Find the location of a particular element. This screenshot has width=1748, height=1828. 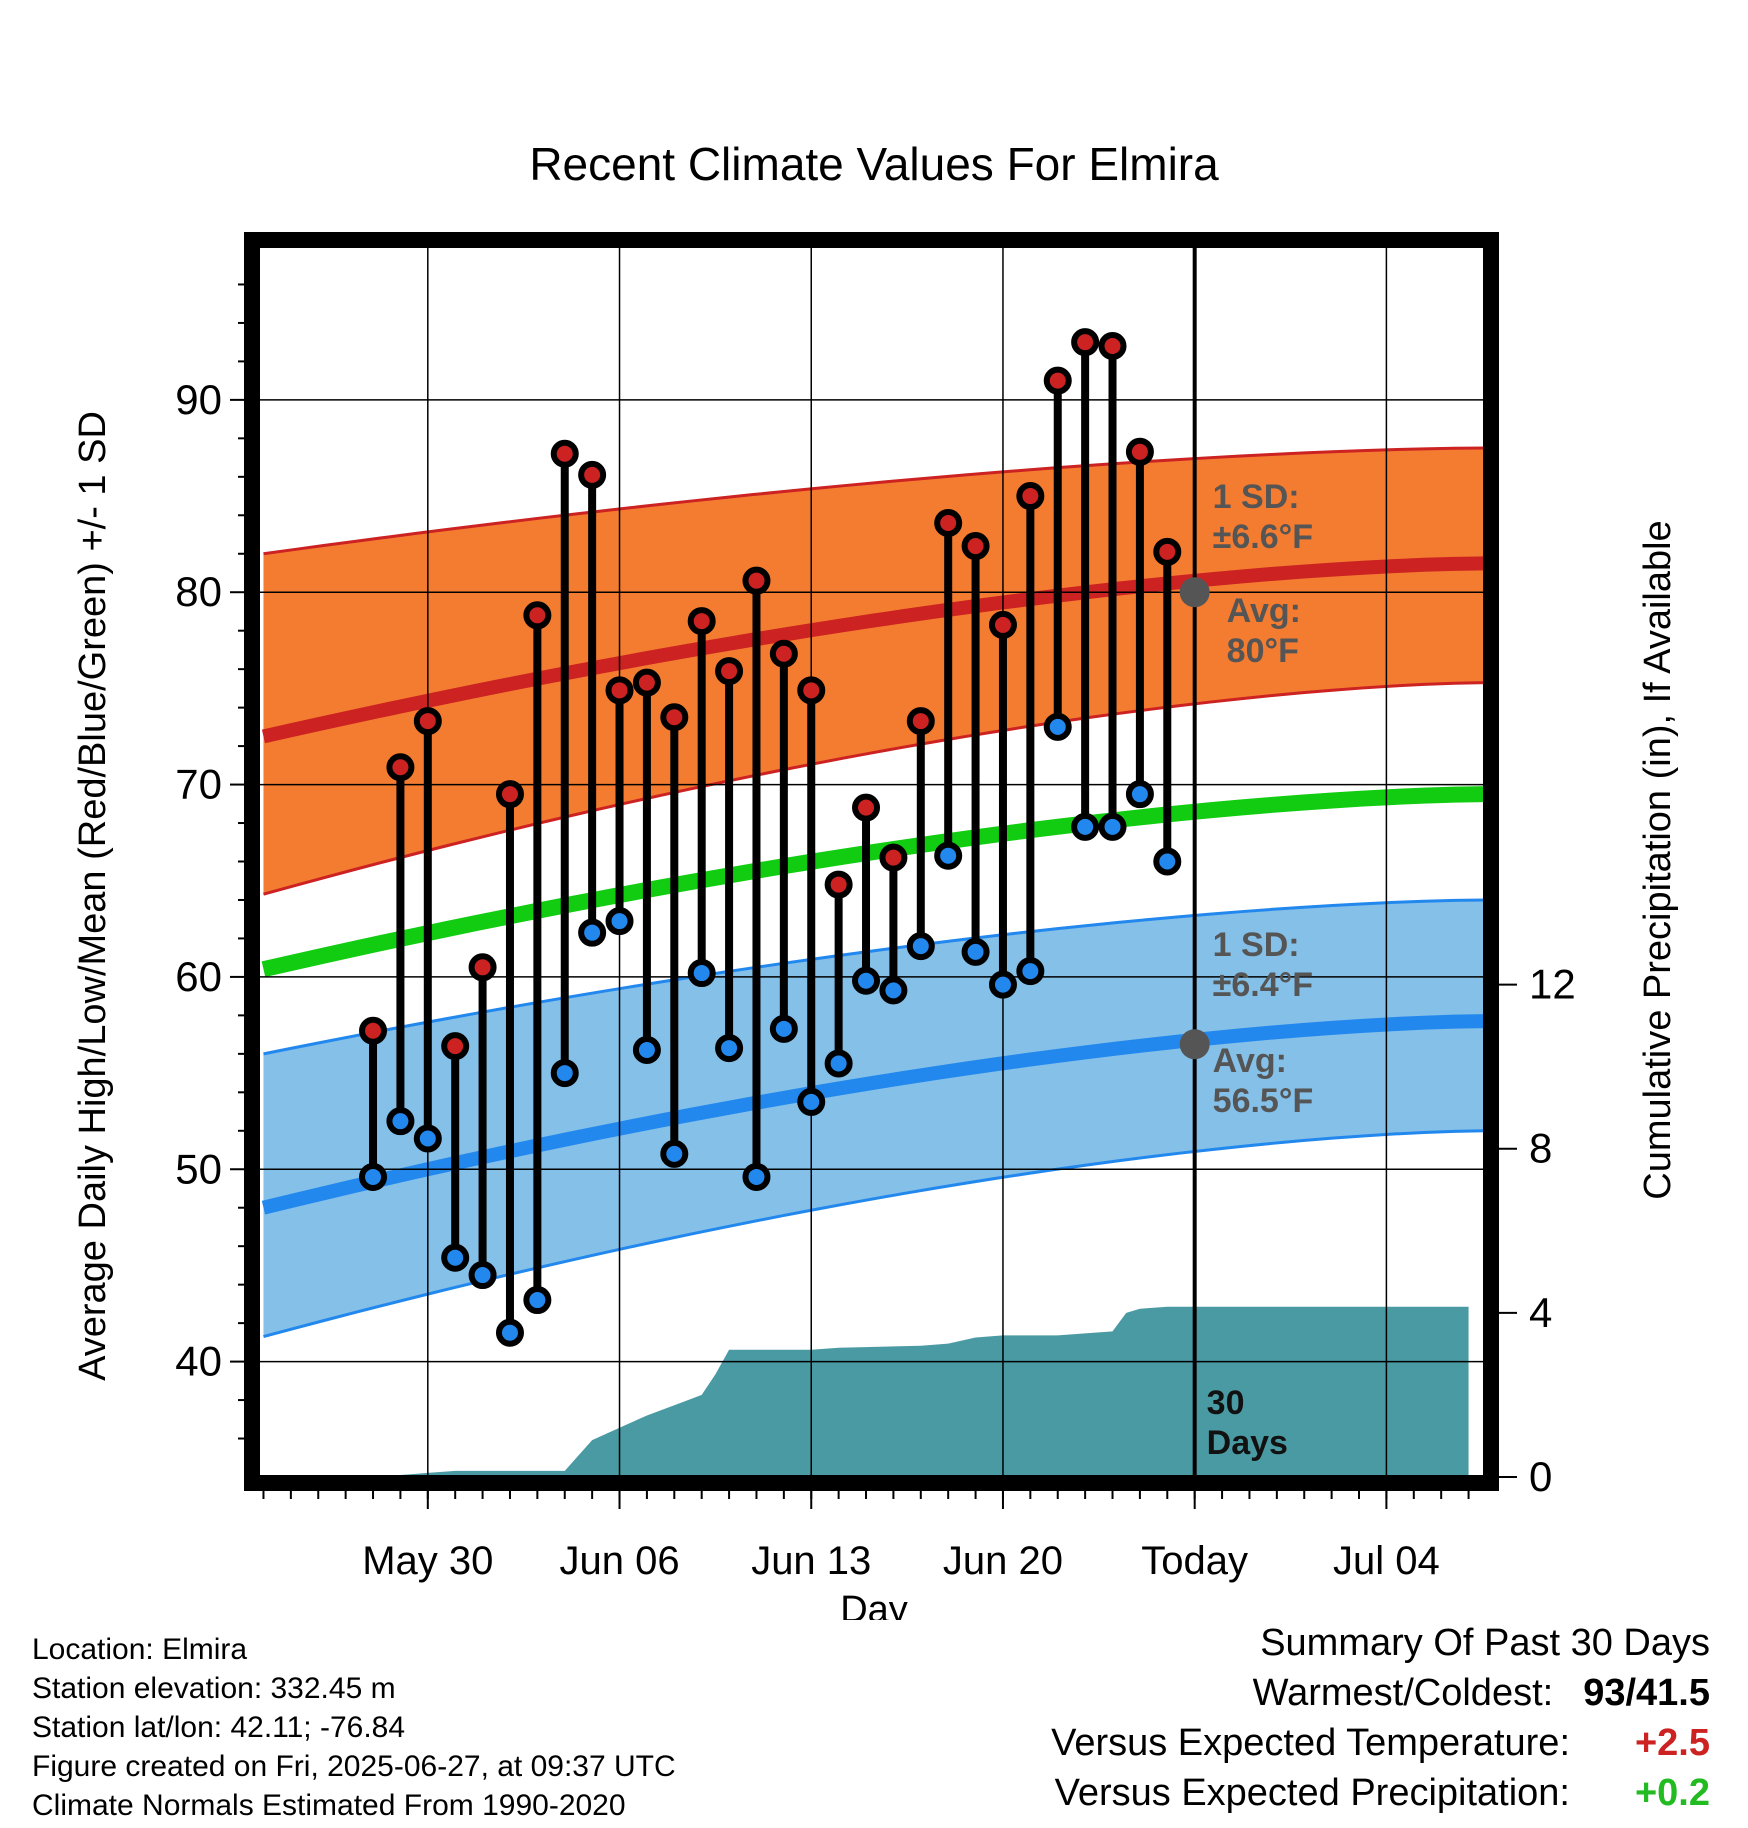

low-avg-annotation: Avg: is located at coordinates (1250, 1061).